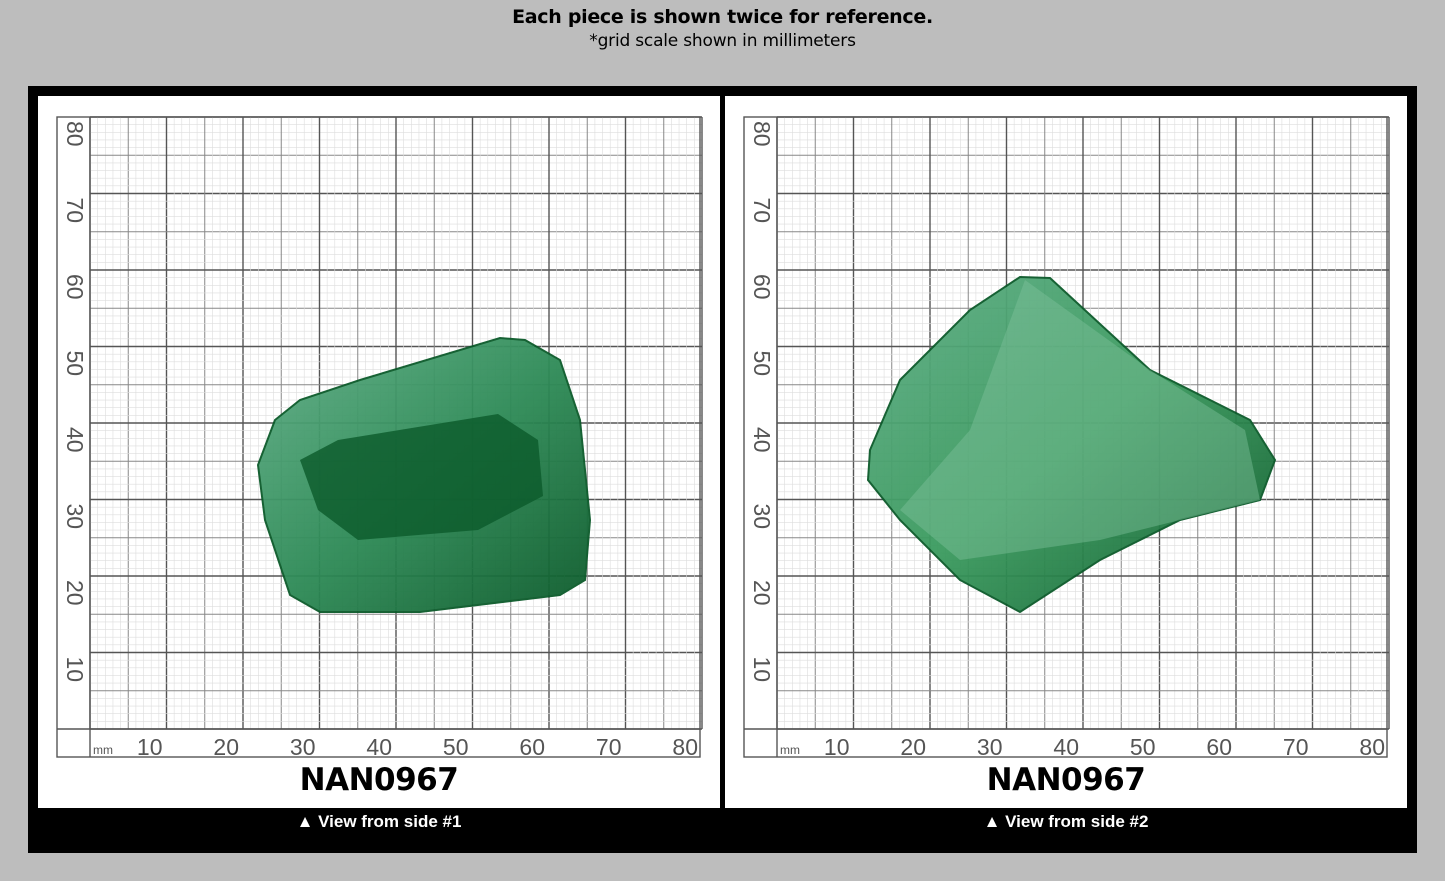 This screenshot has height=881, width=1445. What do you see at coordinates (1066, 780) in the screenshot?
I see `item-code-side-2: NAN0967` at bounding box center [1066, 780].